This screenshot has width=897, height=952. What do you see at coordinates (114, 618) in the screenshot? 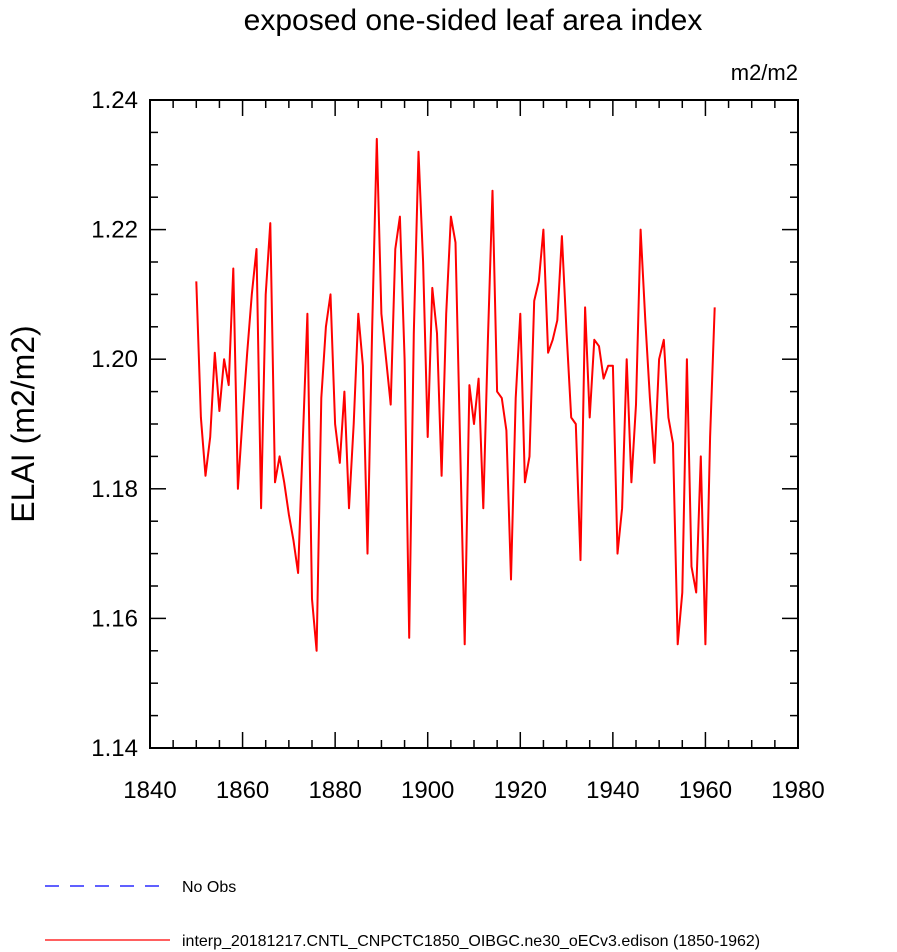
I see `y-tick-label: 1.16` at bounding box center [114, 618].